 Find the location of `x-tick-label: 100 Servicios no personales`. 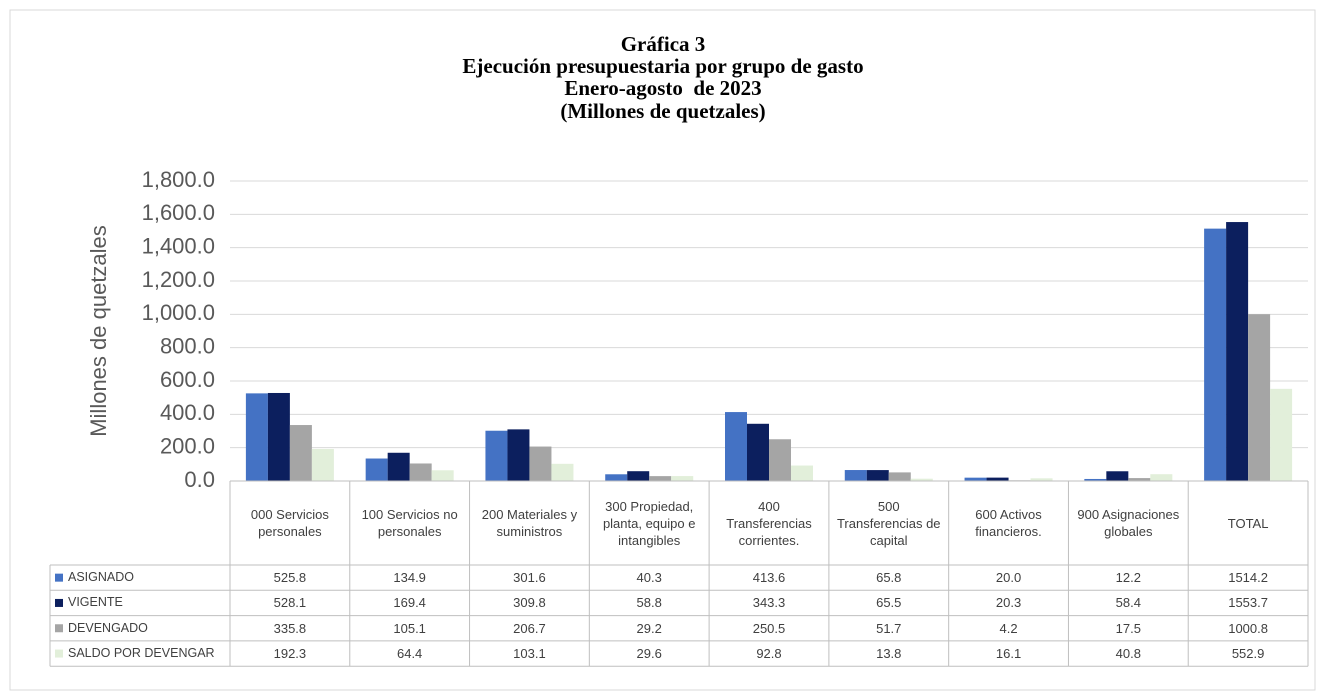

x-tick-label: 100 Servicios no personales is located at coordinates (409, 523).